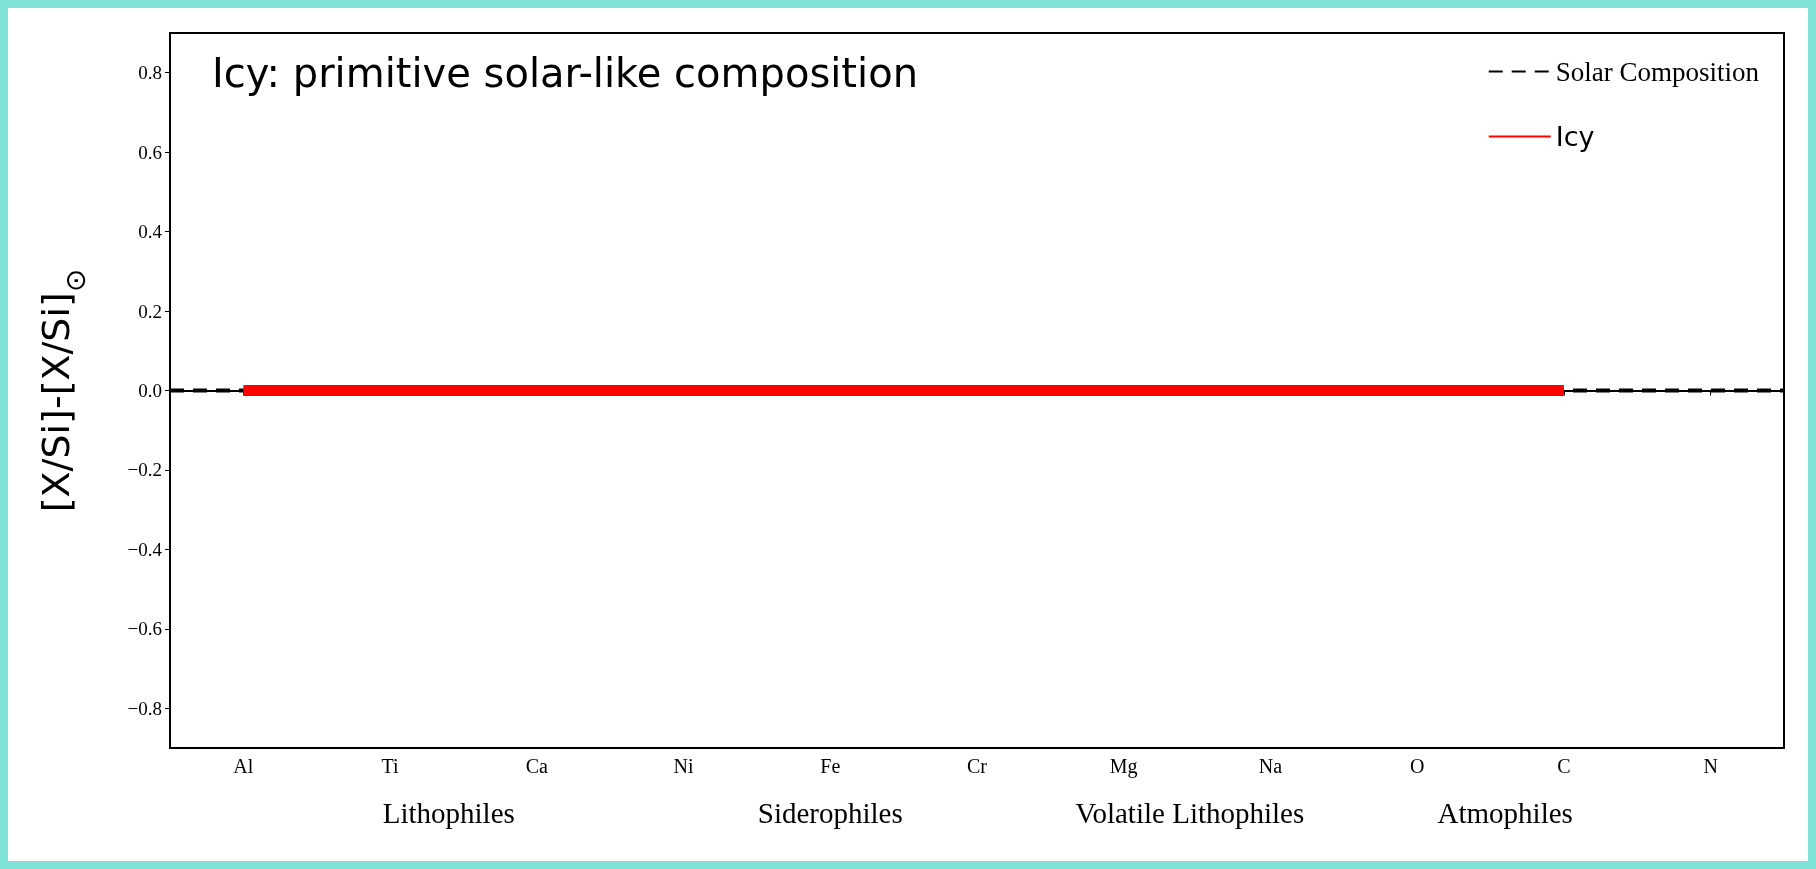  Describe the element at coordinates (1270, 766) in the screenshot. I see `x-tick-label: Na` at that location.